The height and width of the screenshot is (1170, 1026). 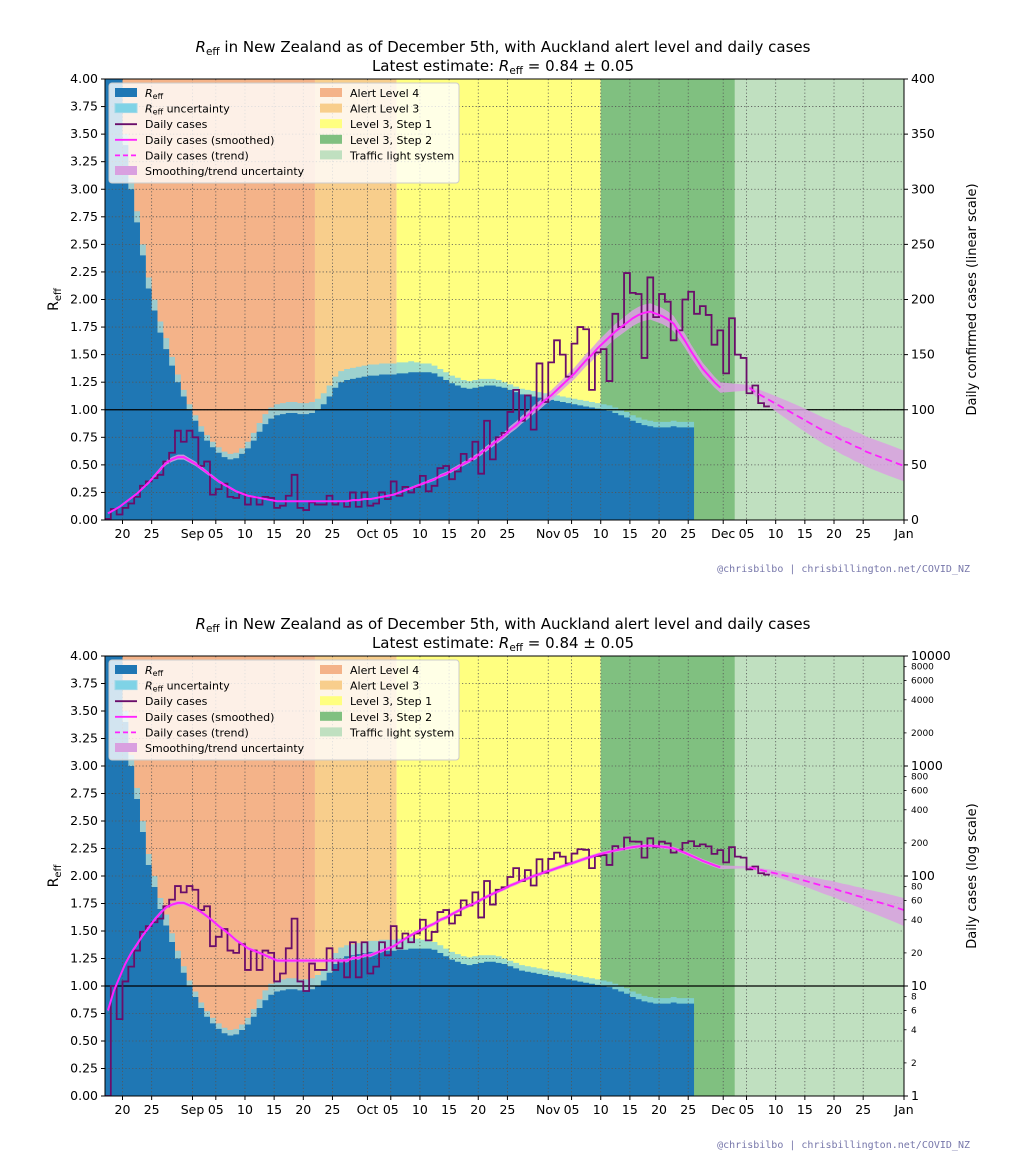 What do you see at coordinates (391, 140) in the screenshot?
I see `legend-label-text: Level 3, Step 2` at bounding box center [391, 140].